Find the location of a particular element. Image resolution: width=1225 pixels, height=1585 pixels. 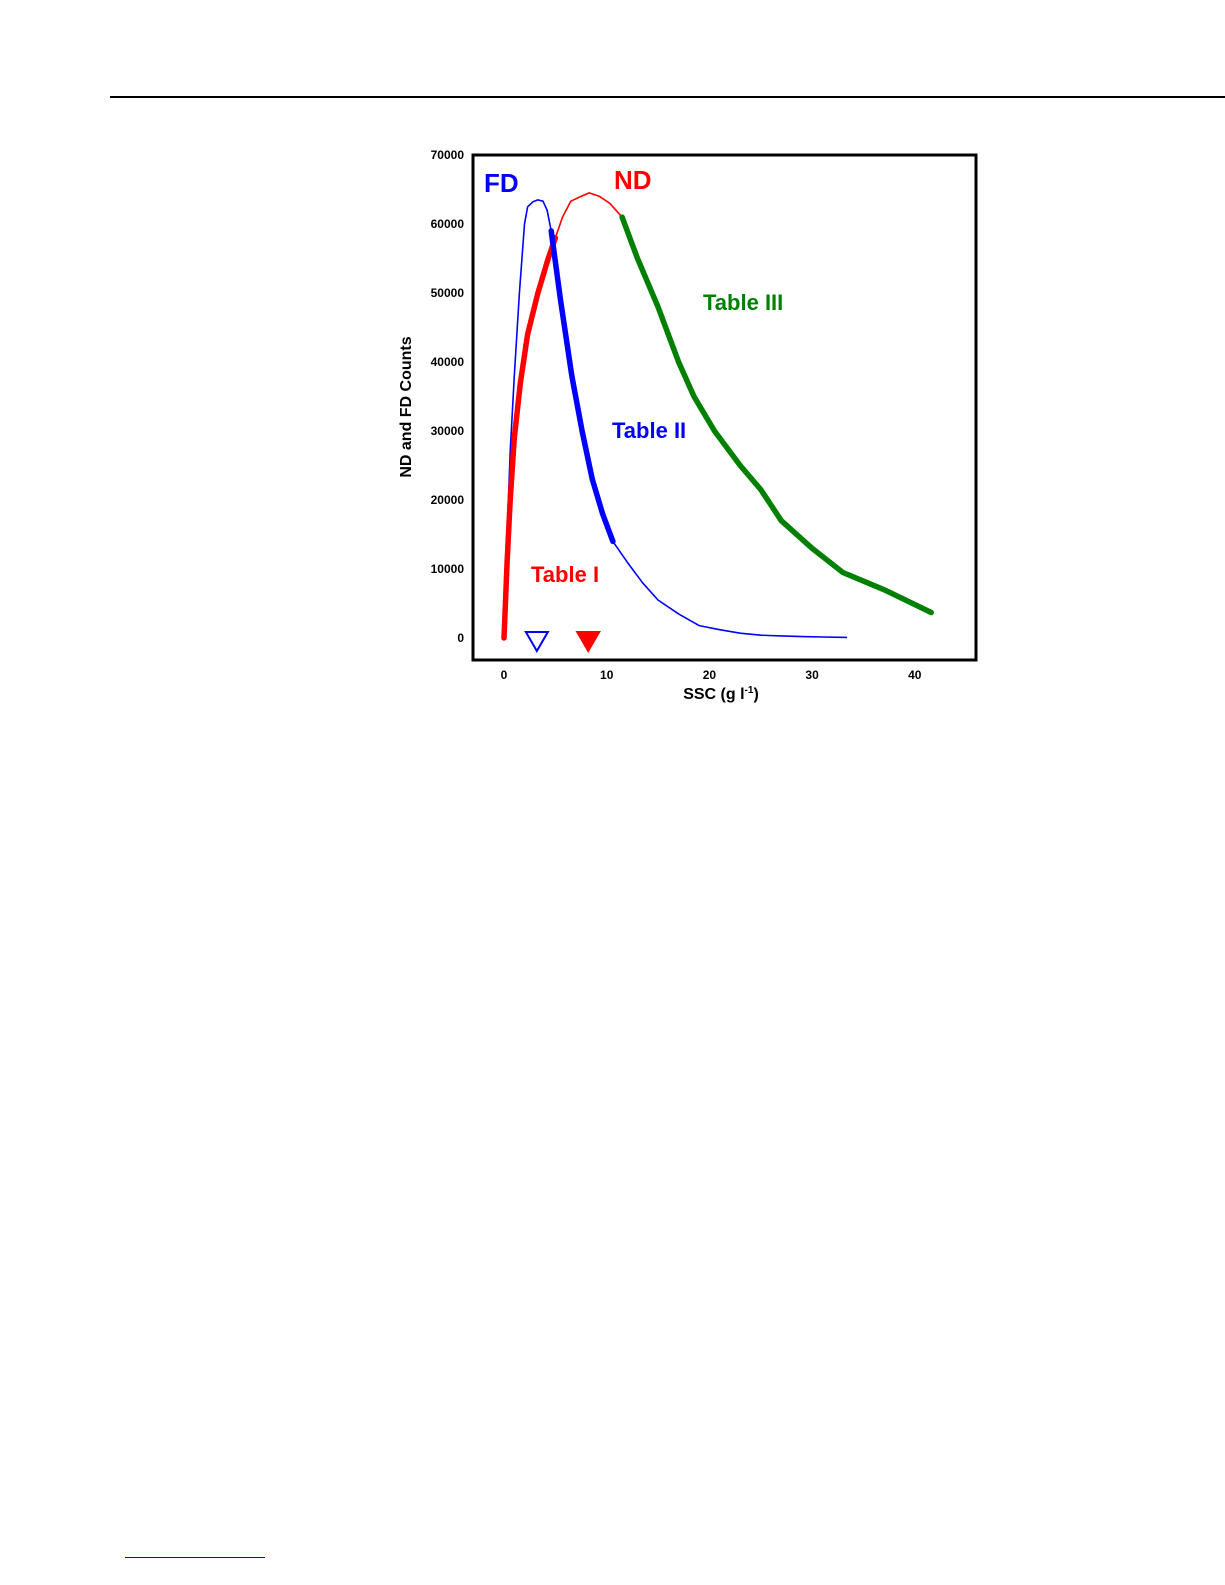

y-tick-label: 30000 is located at coordinates (448, 431).